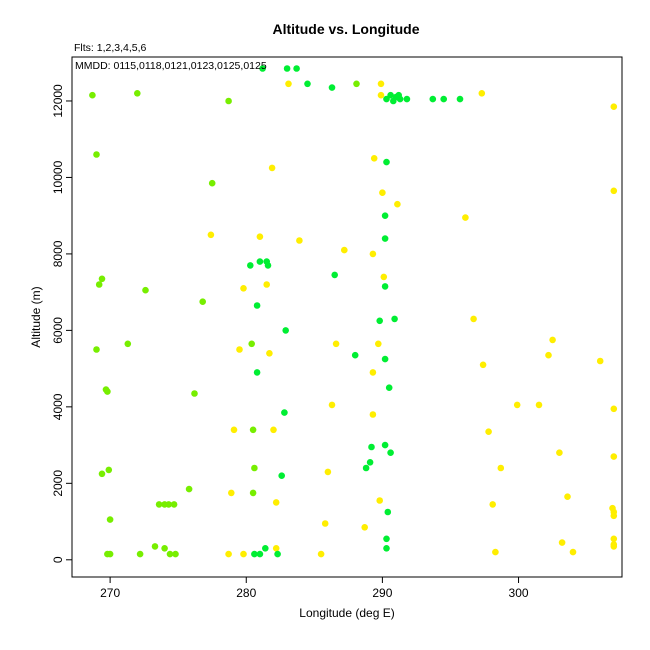 The width and height of the screenshot is (650, 650). I want to click on y-tick-label: 8000, so click(58, 253).